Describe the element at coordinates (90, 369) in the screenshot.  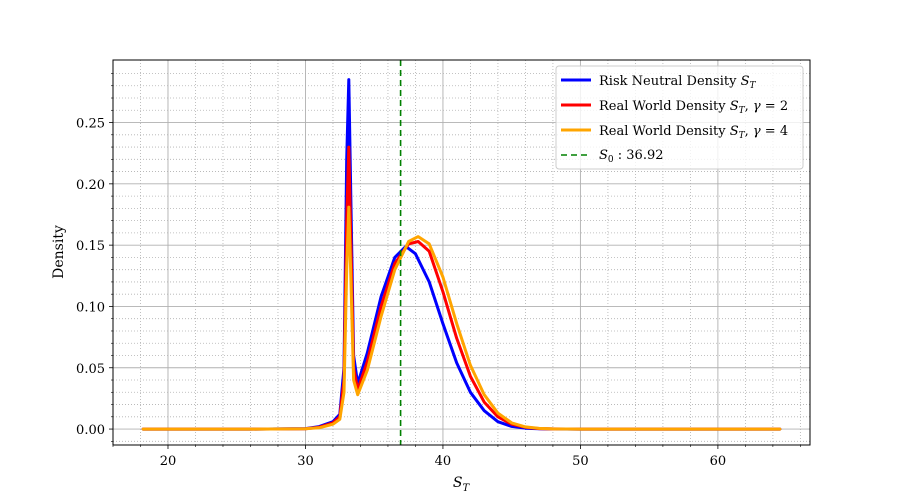
I see `y-tick-label: 0.05` at that location.